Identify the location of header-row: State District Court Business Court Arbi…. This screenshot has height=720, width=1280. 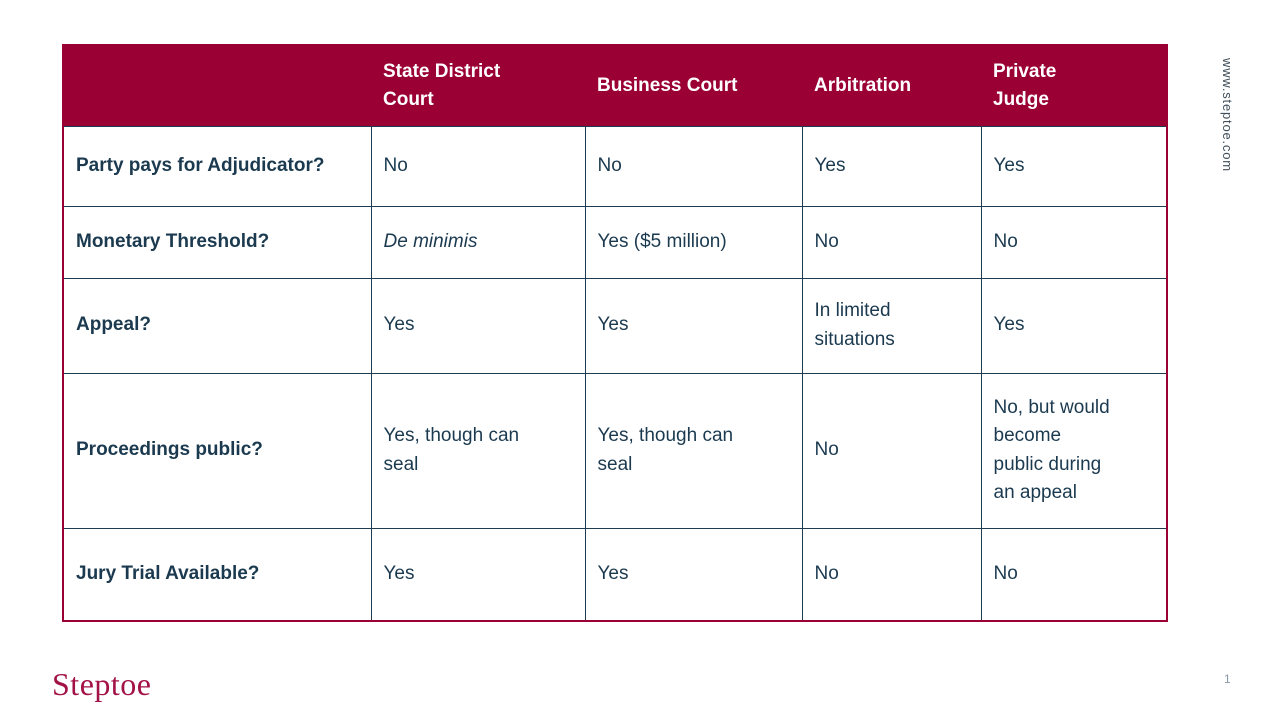
(615, 85).